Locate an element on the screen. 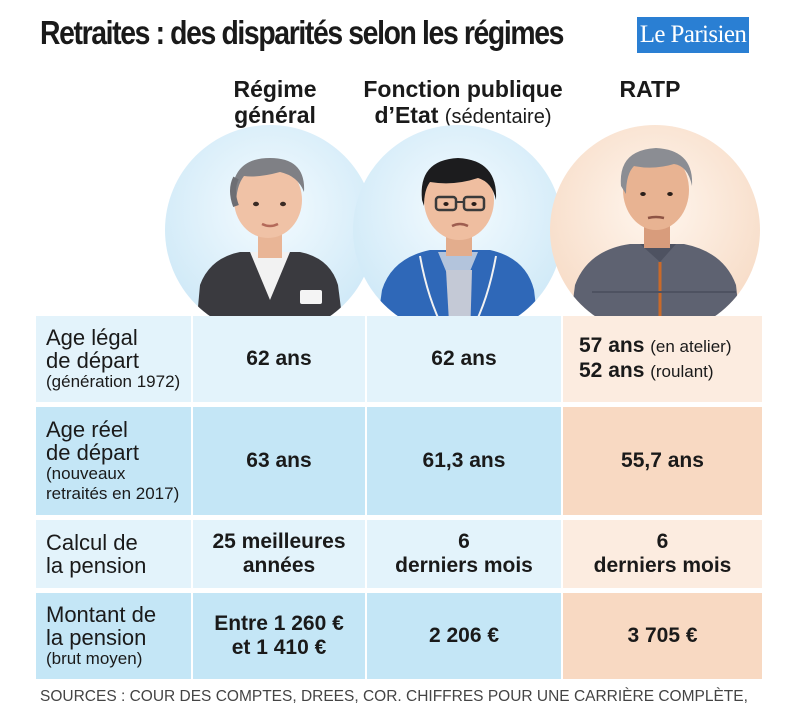 This screenshot has height=721, width=800. man-gray-hair-portrait is located at coordinates (655, 230).